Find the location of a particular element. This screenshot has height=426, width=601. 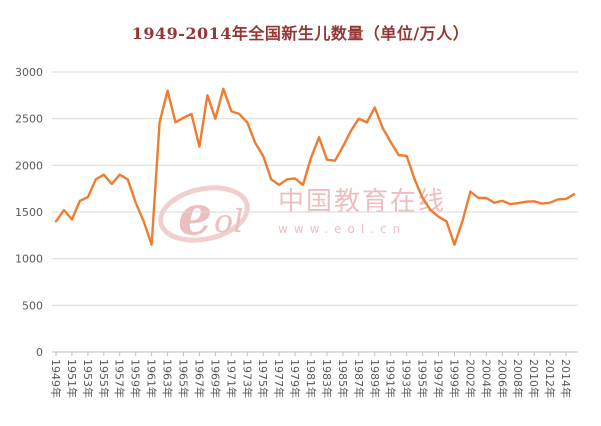

x-axis-tick-label: 1963年 is located at coordinates (168, 378).